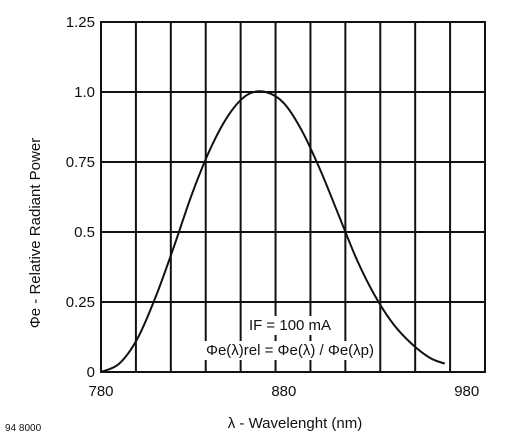 The width and height of the screenshot is (510, 439). Describe the element at coordinates (80, 22) in the screenshot. I see `y-tick-label: 1.25` at that location.